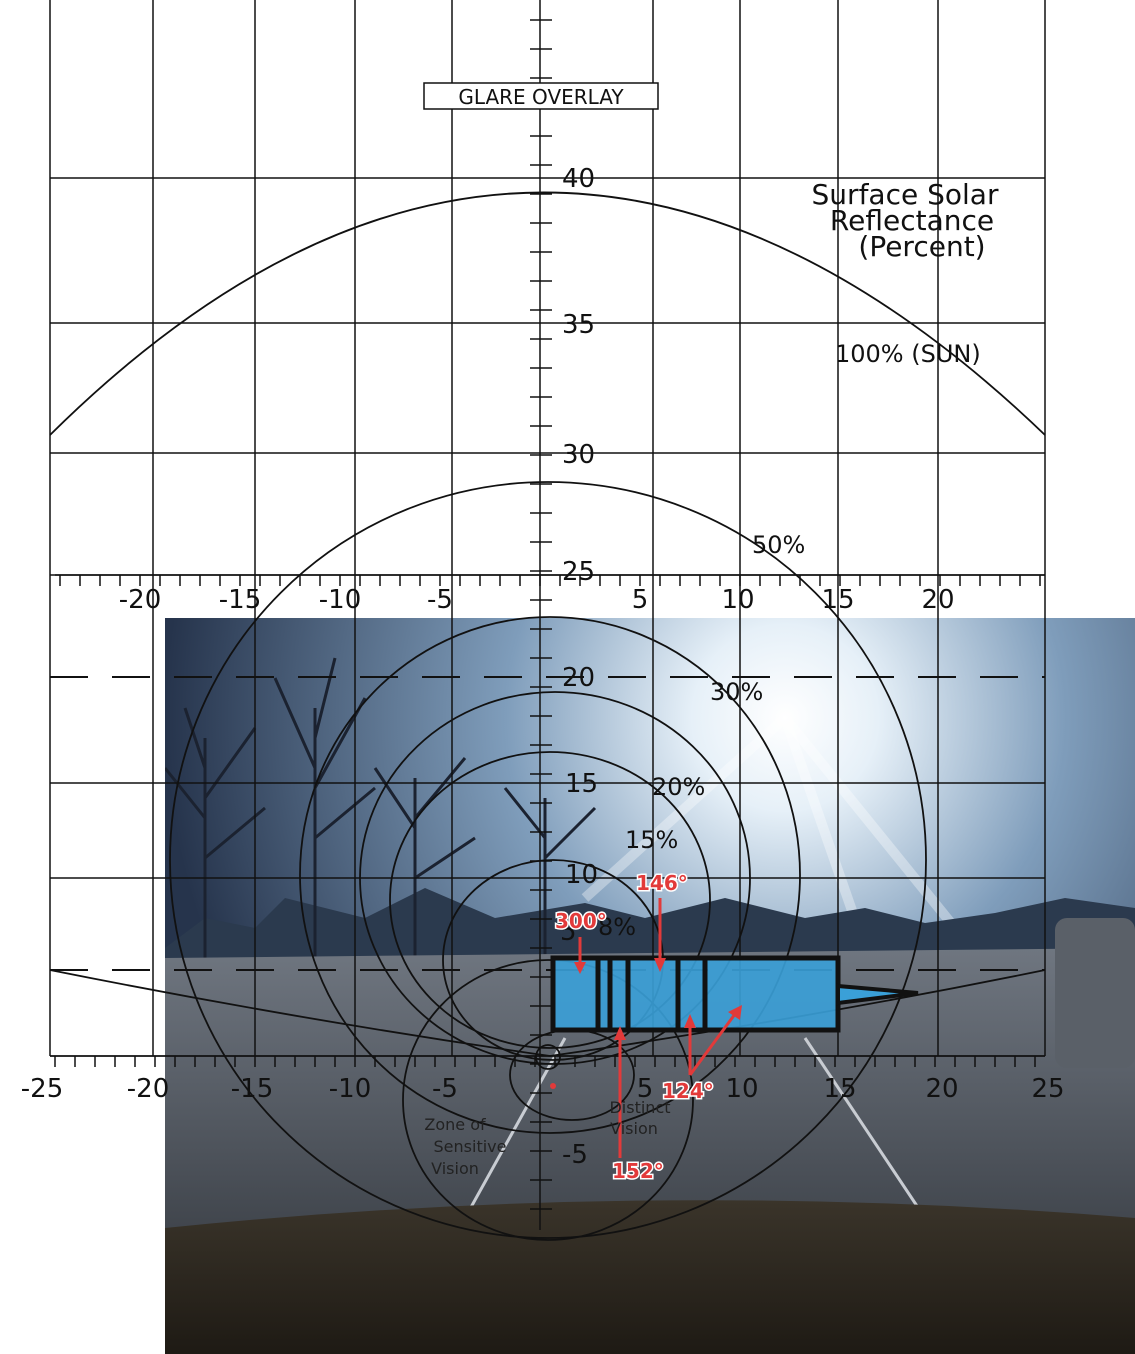  Describe the element at coordinates (617, 927) in the screenshot. I see `contour-label-8: 8%` at that location.